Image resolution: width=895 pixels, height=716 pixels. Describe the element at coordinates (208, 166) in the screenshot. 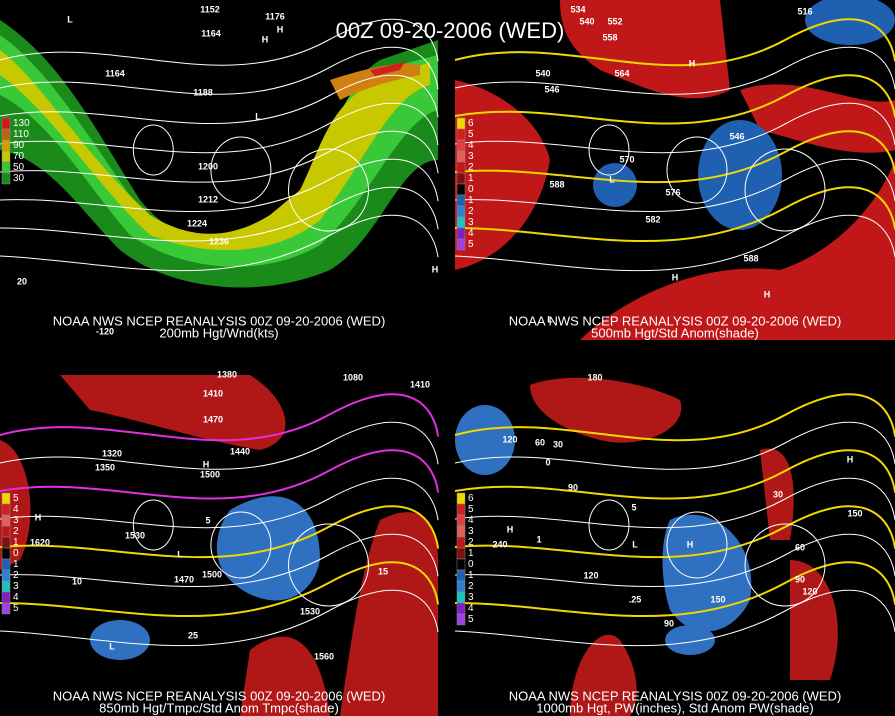

I see `contour-label: 1200` at that location.